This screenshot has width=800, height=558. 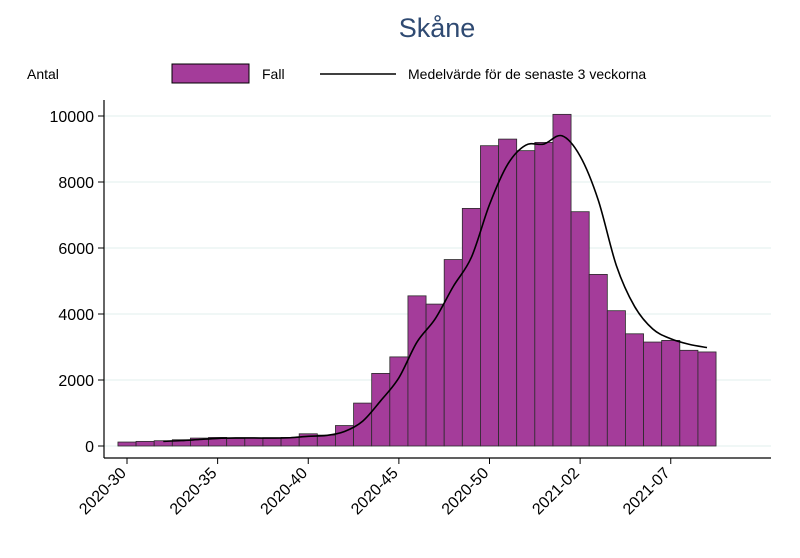 What do you see at coordinates (76, 183) in the screenshot?
I see `y-tick-label: 8000` at bounding box center [76, 183].